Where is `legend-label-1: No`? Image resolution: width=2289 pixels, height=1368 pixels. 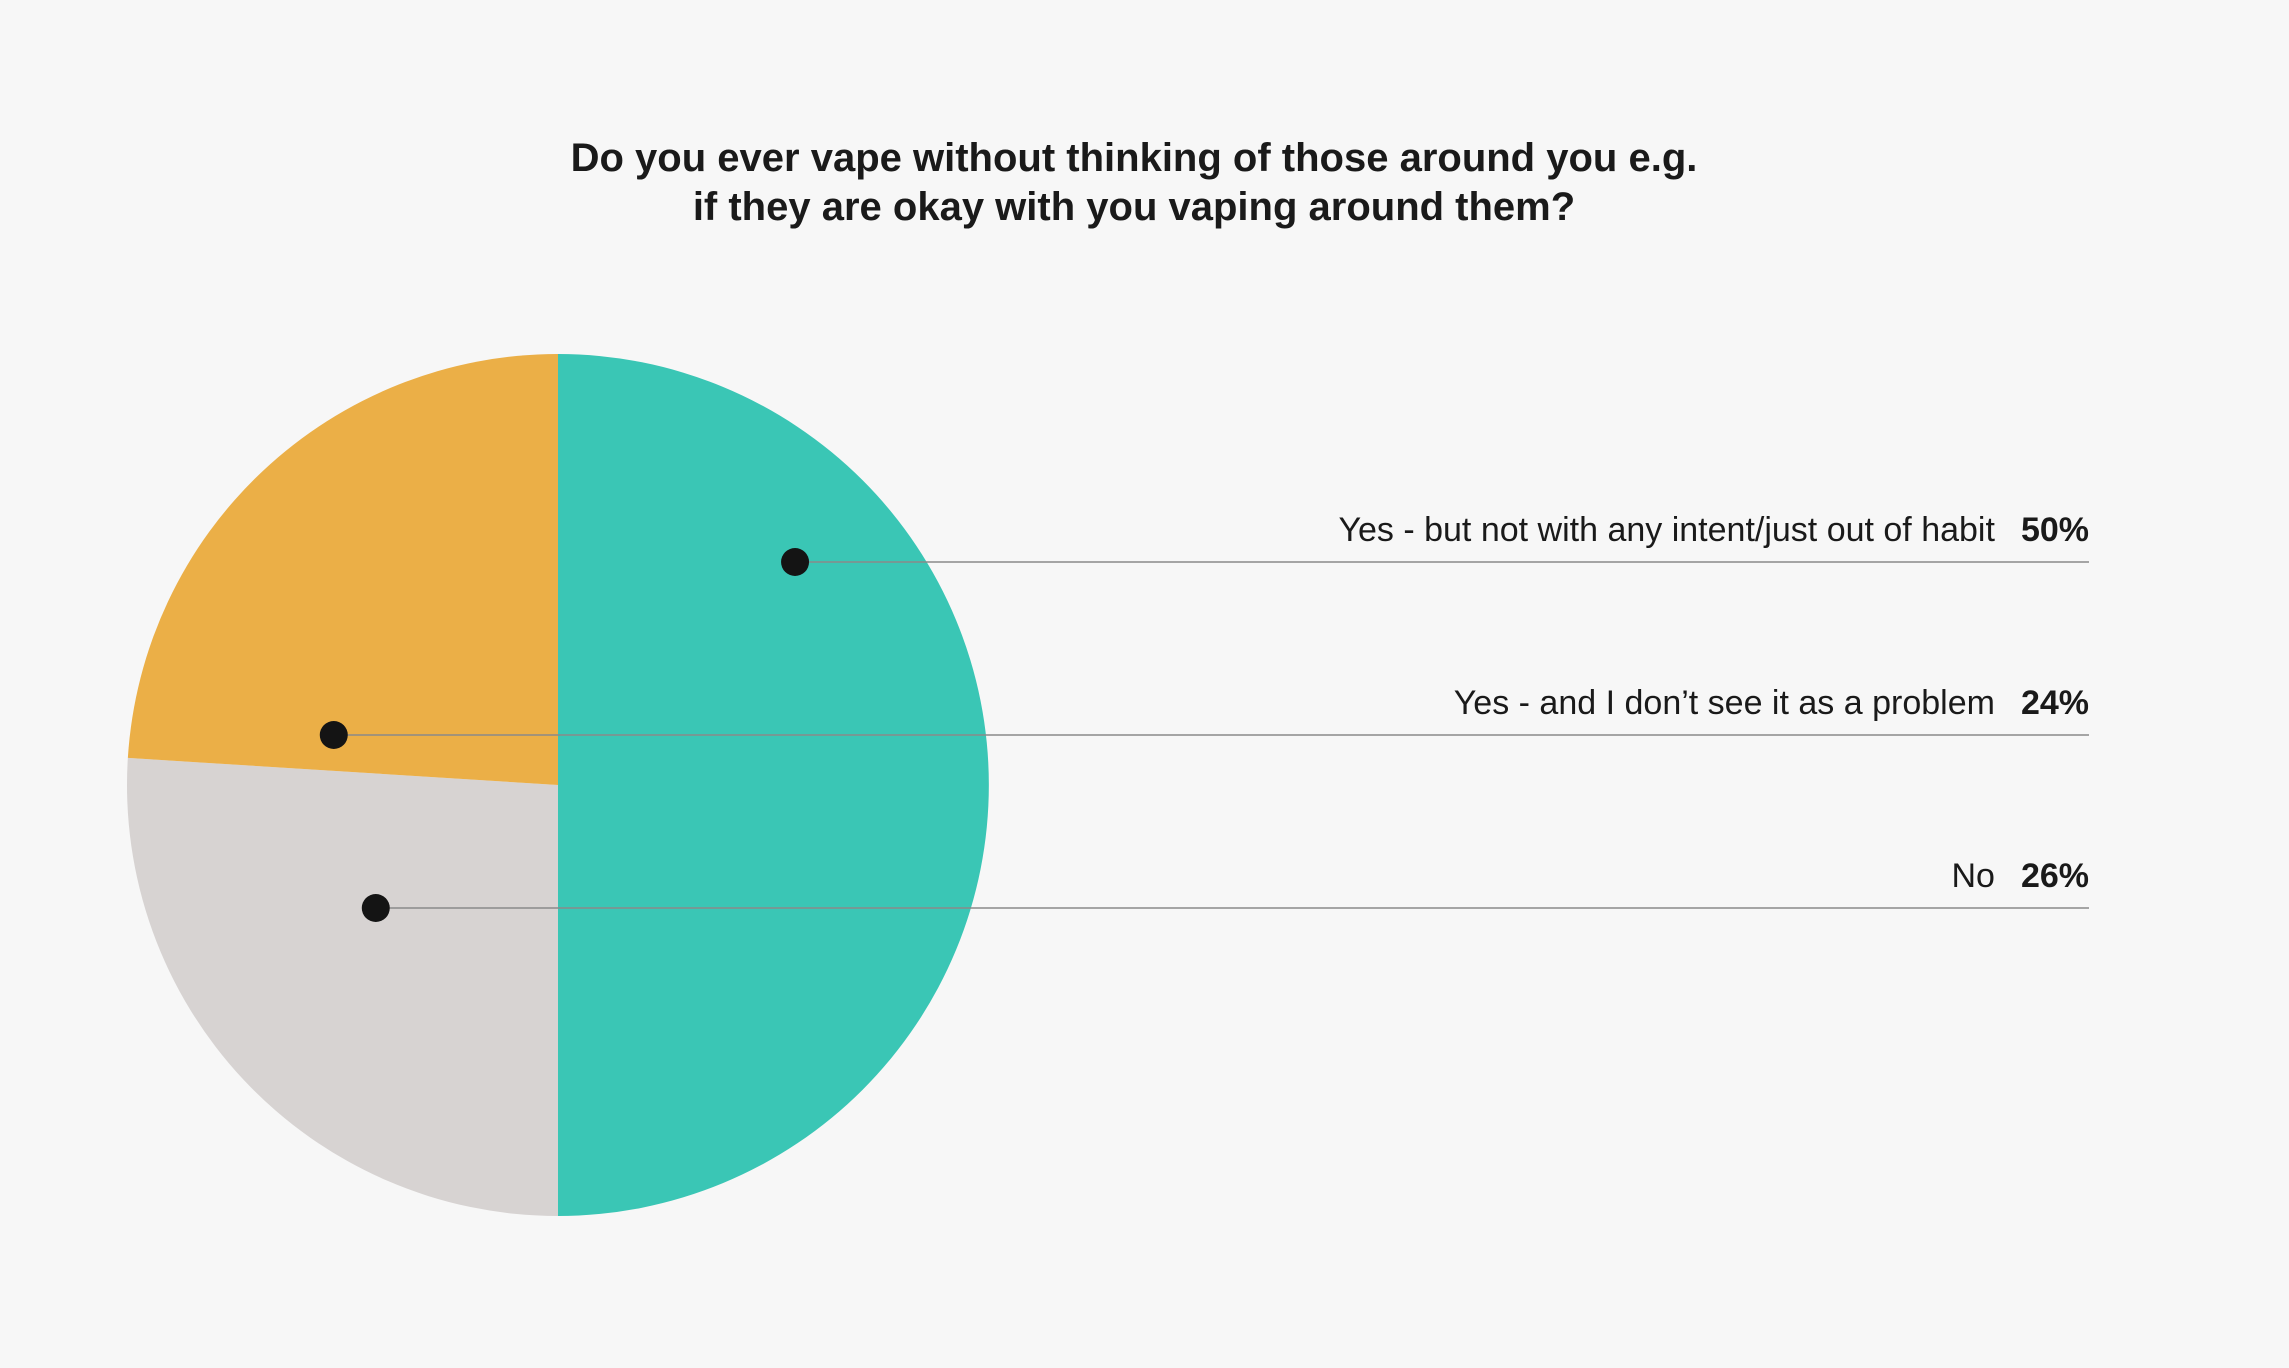
legend-label-1: No is located at coordinates (1972, 876).